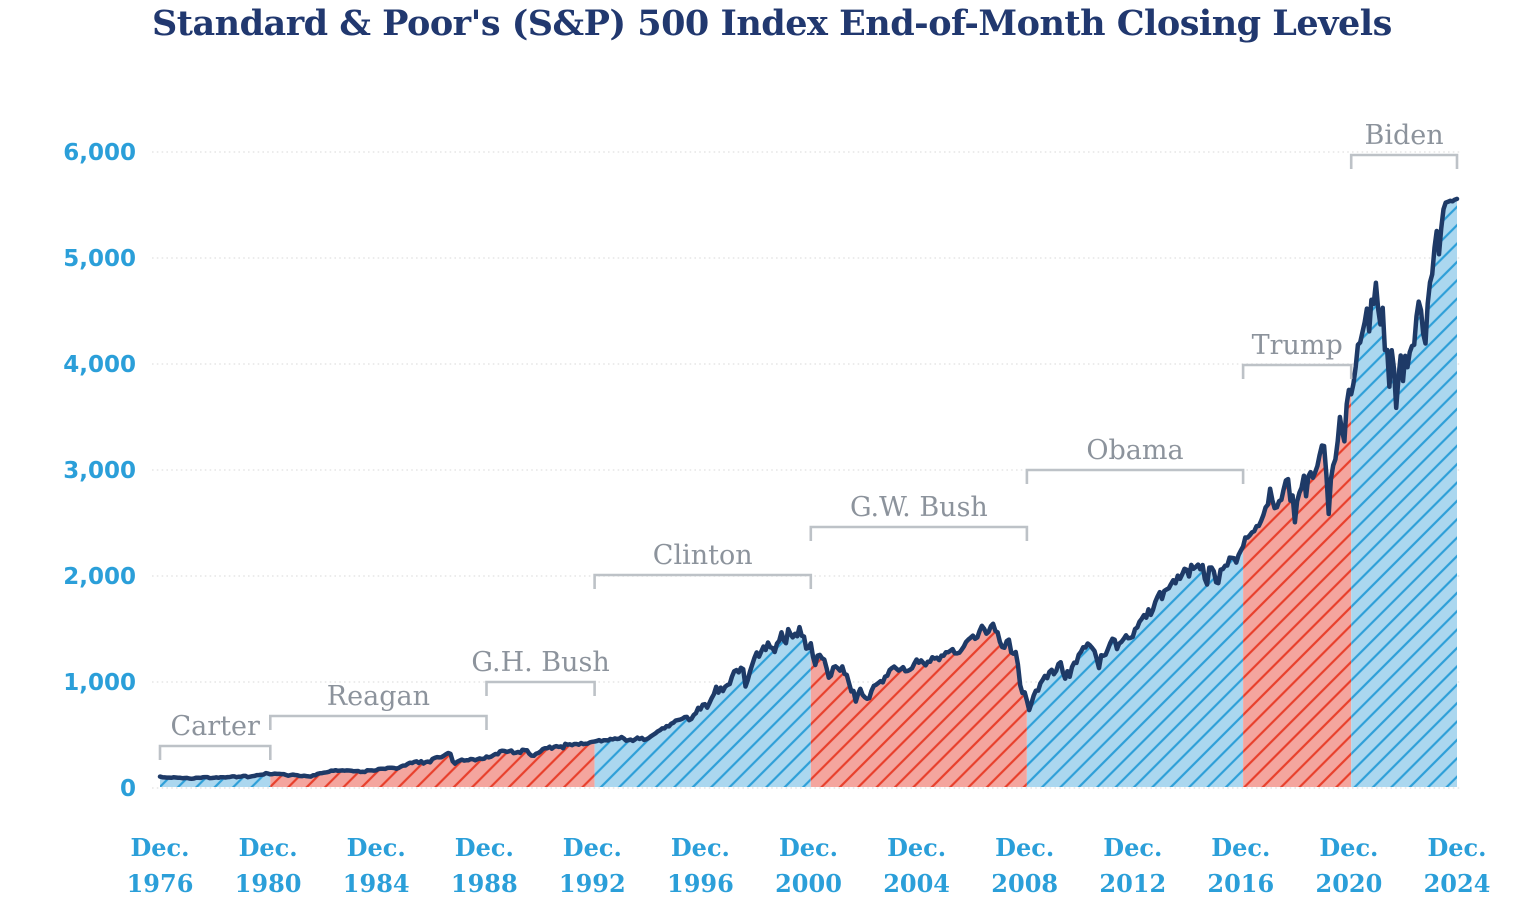 This screenshot has height=900, width=1536. What do you see at coordinates (214, 726) in the screenshot?
I see `era-label-carter: Carter` at bounding box center [214, 726].